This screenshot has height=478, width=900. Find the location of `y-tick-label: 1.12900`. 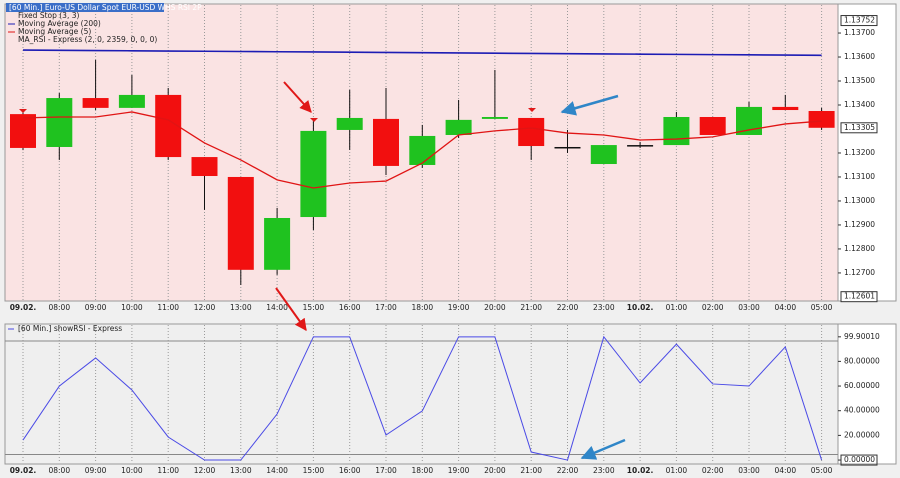

y-tick-label: 1.12900 is located at coordinates (859, 224).